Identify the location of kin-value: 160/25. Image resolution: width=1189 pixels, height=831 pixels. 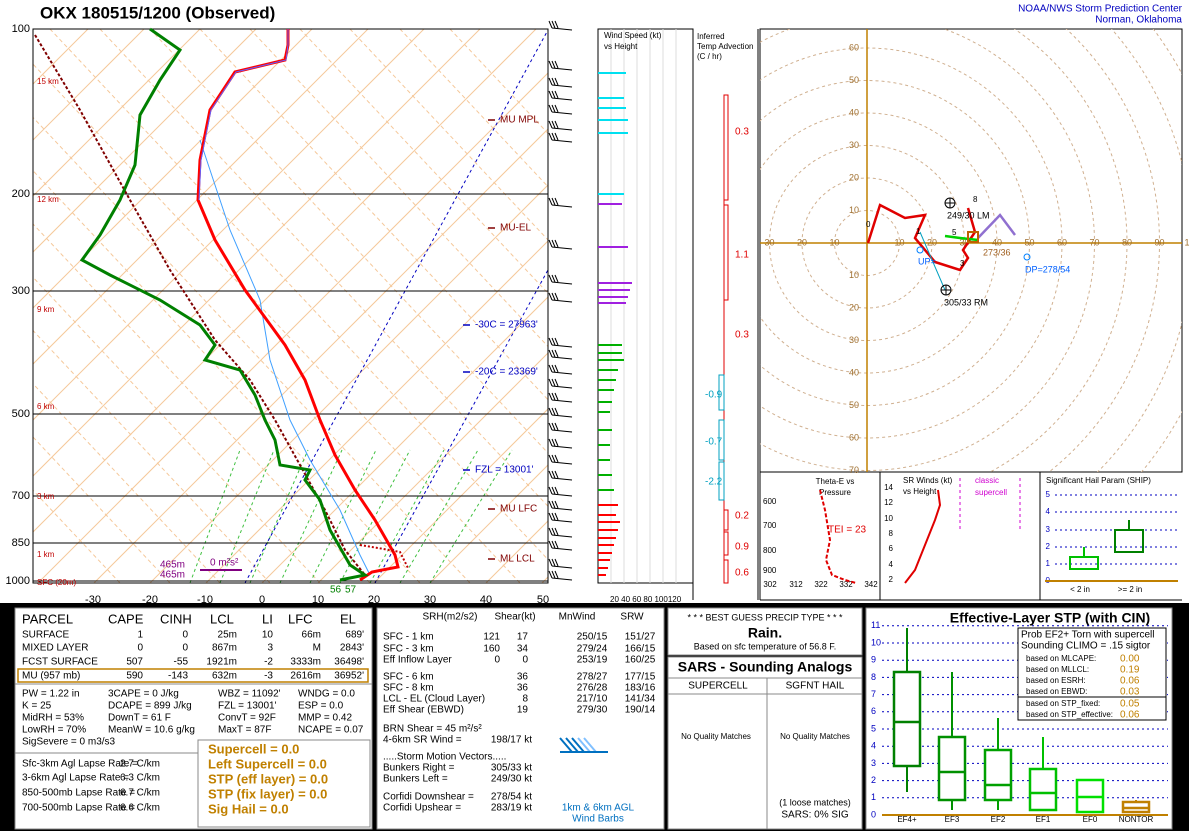
(640, 660).